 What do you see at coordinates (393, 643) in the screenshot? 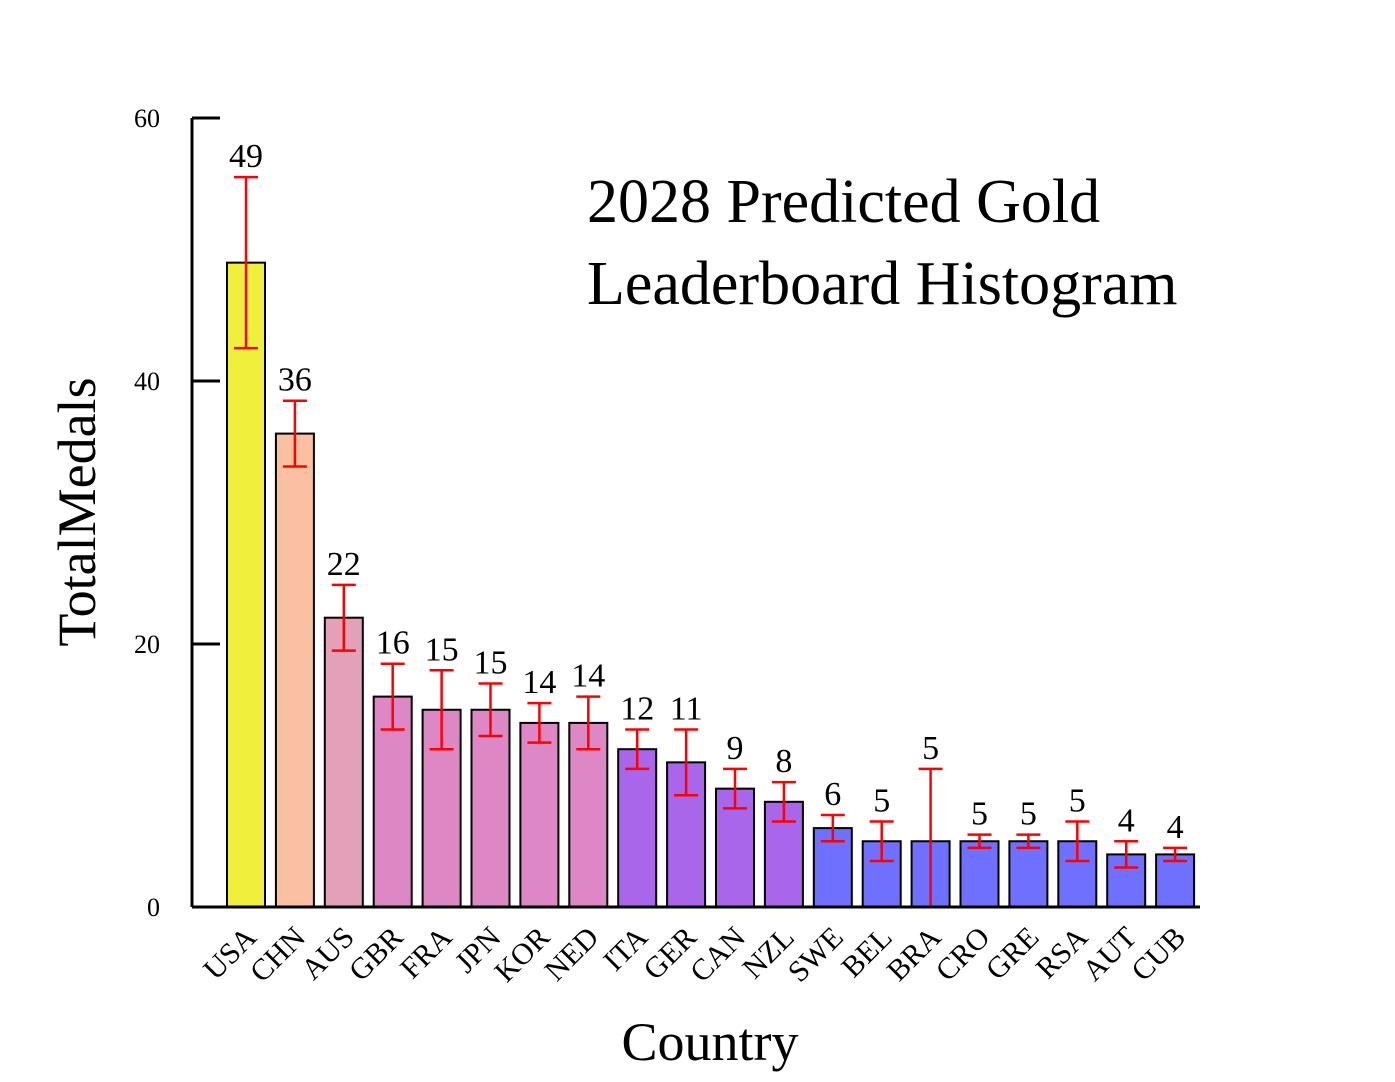
I see `data-label-gbr: 16` at bounding box center [393, 643].